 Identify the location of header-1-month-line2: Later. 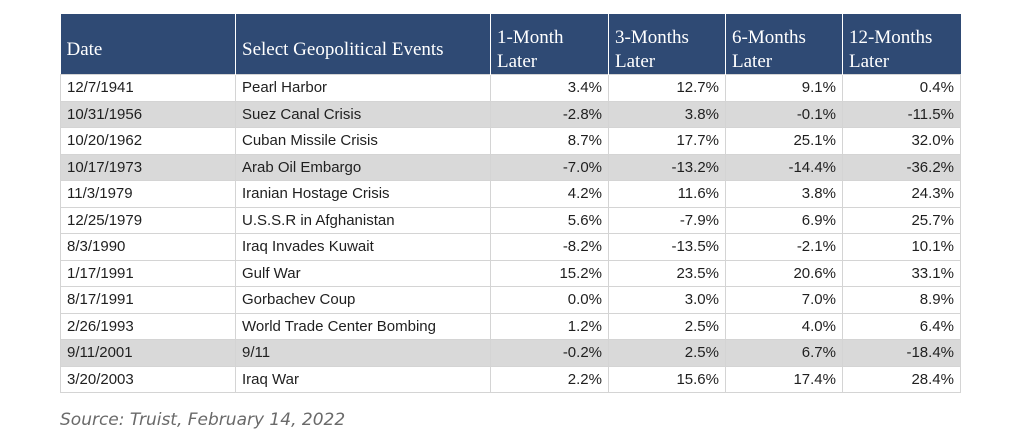
(517, 61).